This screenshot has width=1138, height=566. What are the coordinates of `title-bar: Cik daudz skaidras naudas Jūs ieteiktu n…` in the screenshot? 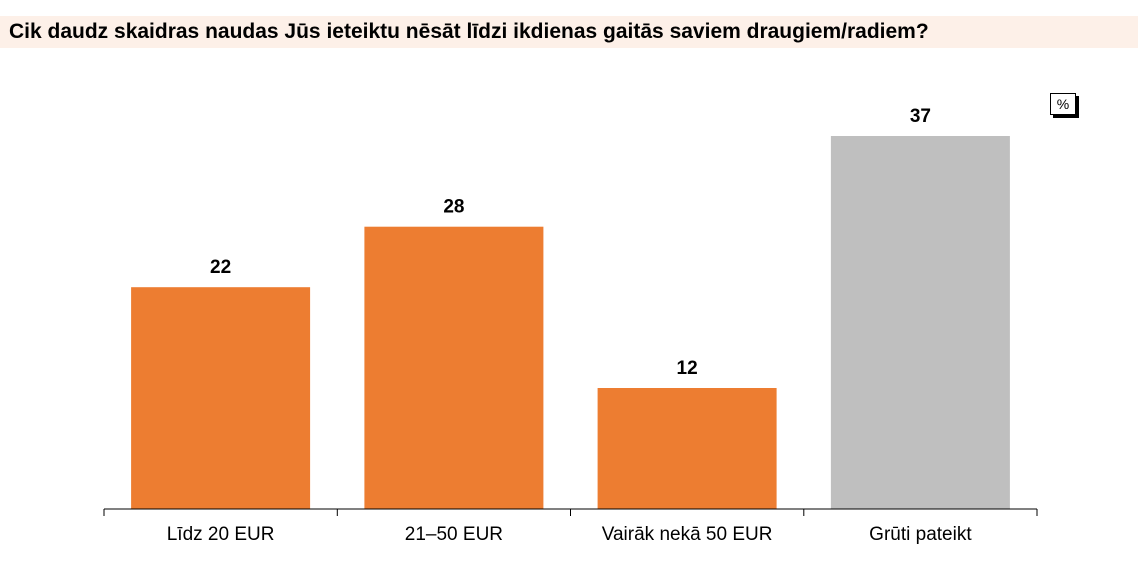 It's located at (569, 32).